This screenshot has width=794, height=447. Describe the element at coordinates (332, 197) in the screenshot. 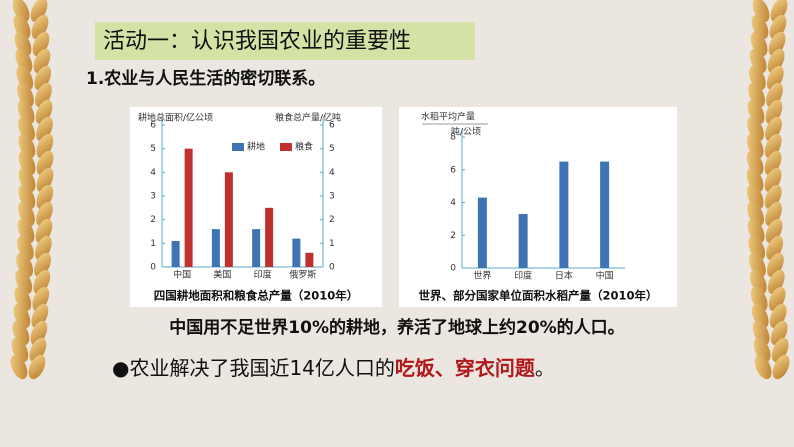

I see `y2-tick-label: 3` at that location.